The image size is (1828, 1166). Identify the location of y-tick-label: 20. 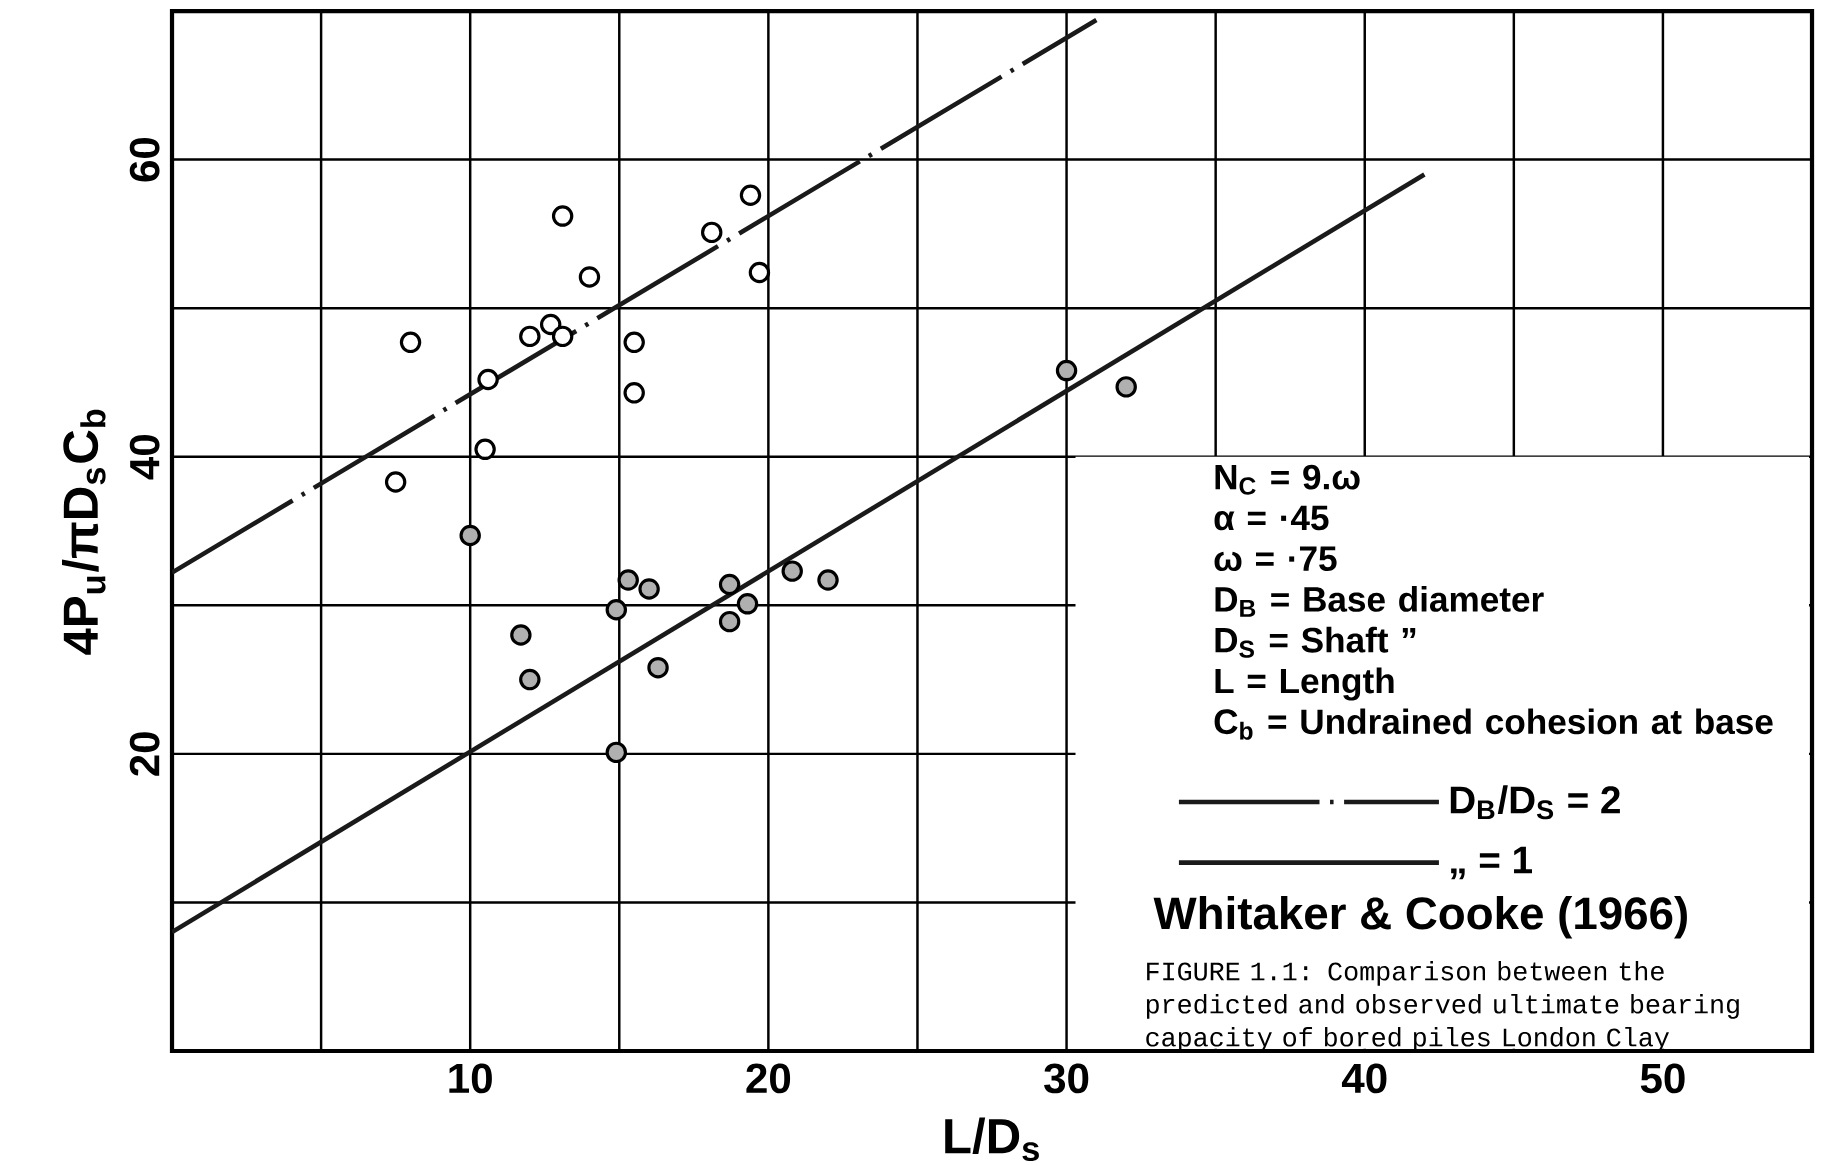
(144, 754).